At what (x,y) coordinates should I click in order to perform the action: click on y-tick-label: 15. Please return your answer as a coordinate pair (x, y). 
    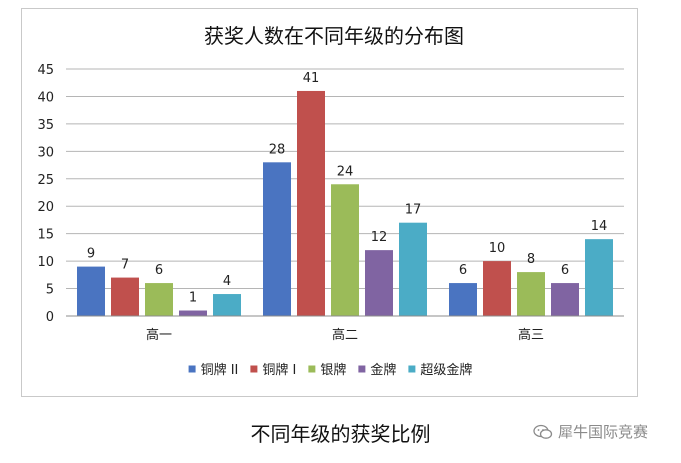
    Looking at the image, I should click on (45, 235).